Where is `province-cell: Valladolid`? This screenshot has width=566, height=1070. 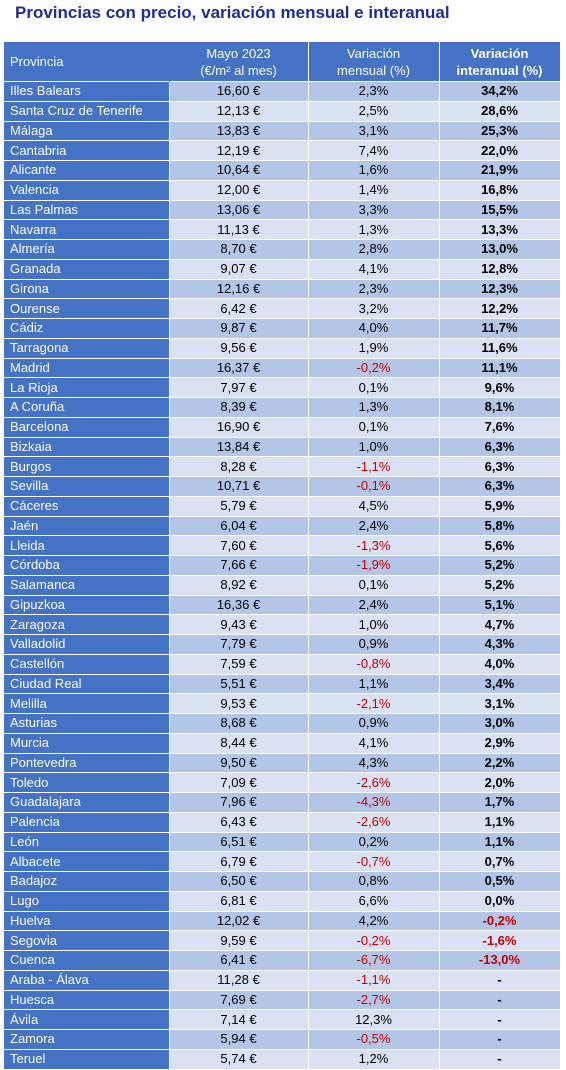 province-cell: Valladolid is located at coordinates (87, 644).